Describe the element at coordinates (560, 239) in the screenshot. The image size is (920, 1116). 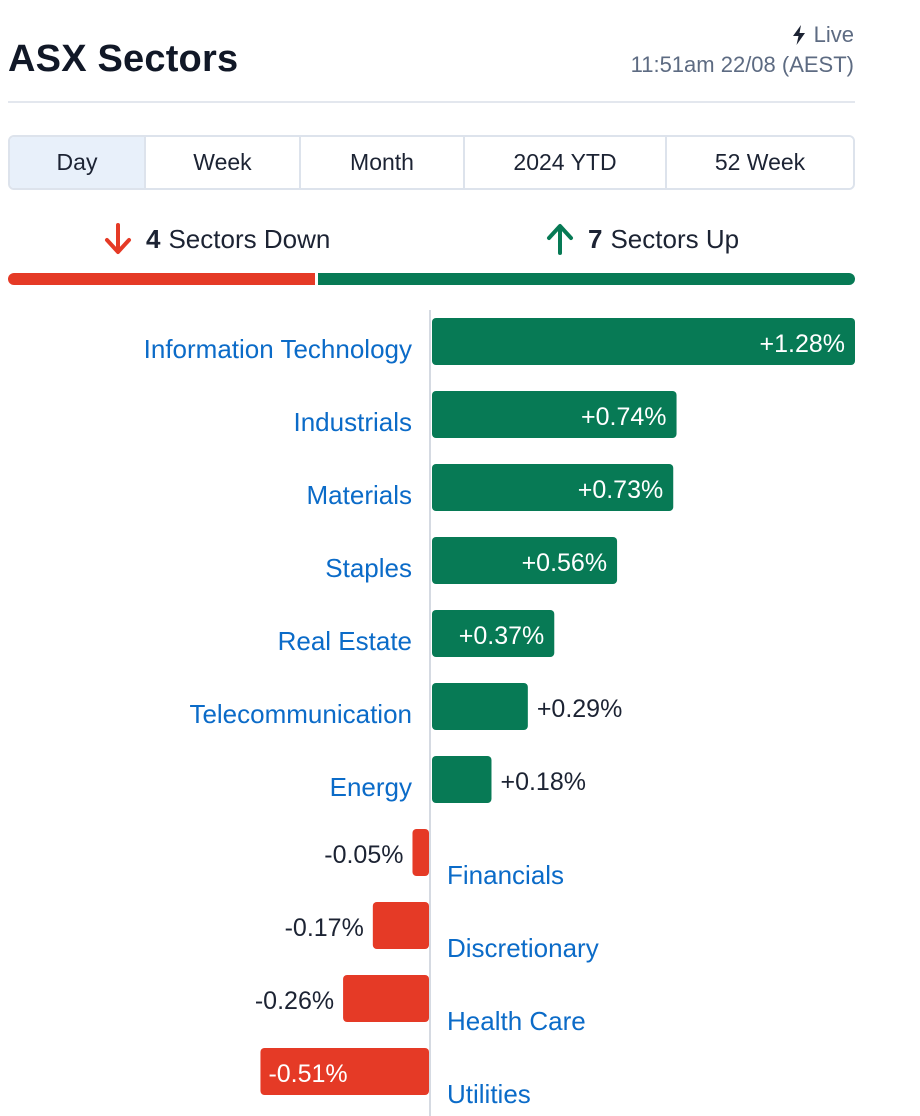
I see `arrow-up-icon` at that location.